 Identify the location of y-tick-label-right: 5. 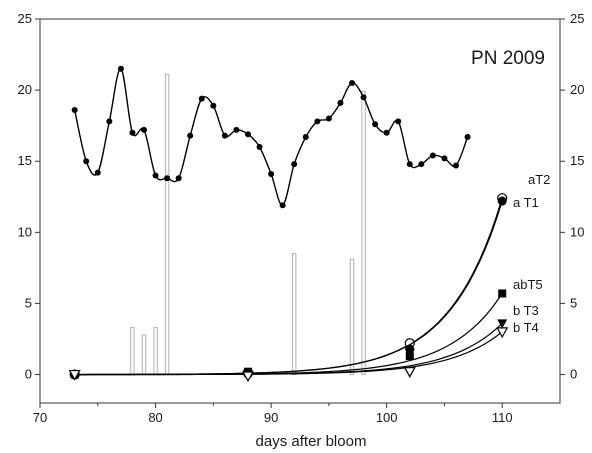
(573, 302).